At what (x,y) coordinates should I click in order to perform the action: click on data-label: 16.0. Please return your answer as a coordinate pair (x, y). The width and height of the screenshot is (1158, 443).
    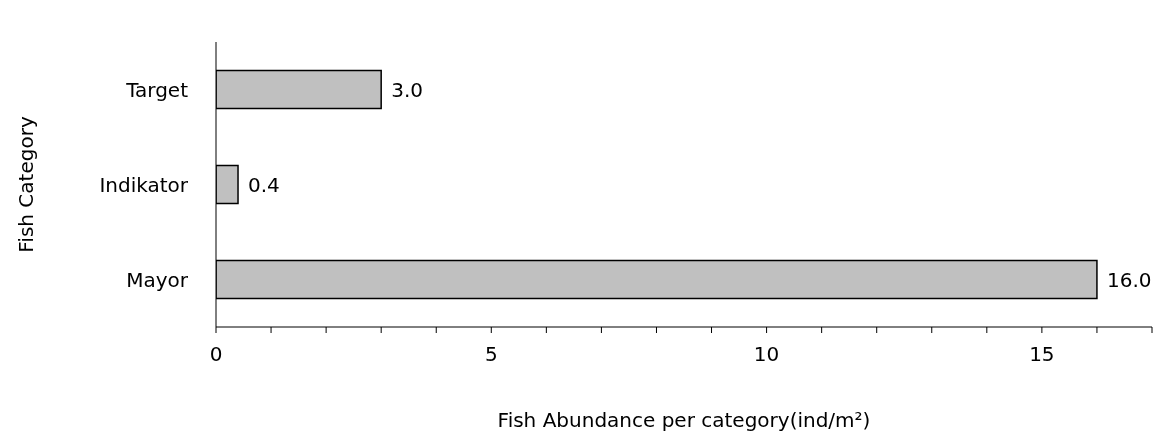
    Looking at the image, I should click on (1129, 279).